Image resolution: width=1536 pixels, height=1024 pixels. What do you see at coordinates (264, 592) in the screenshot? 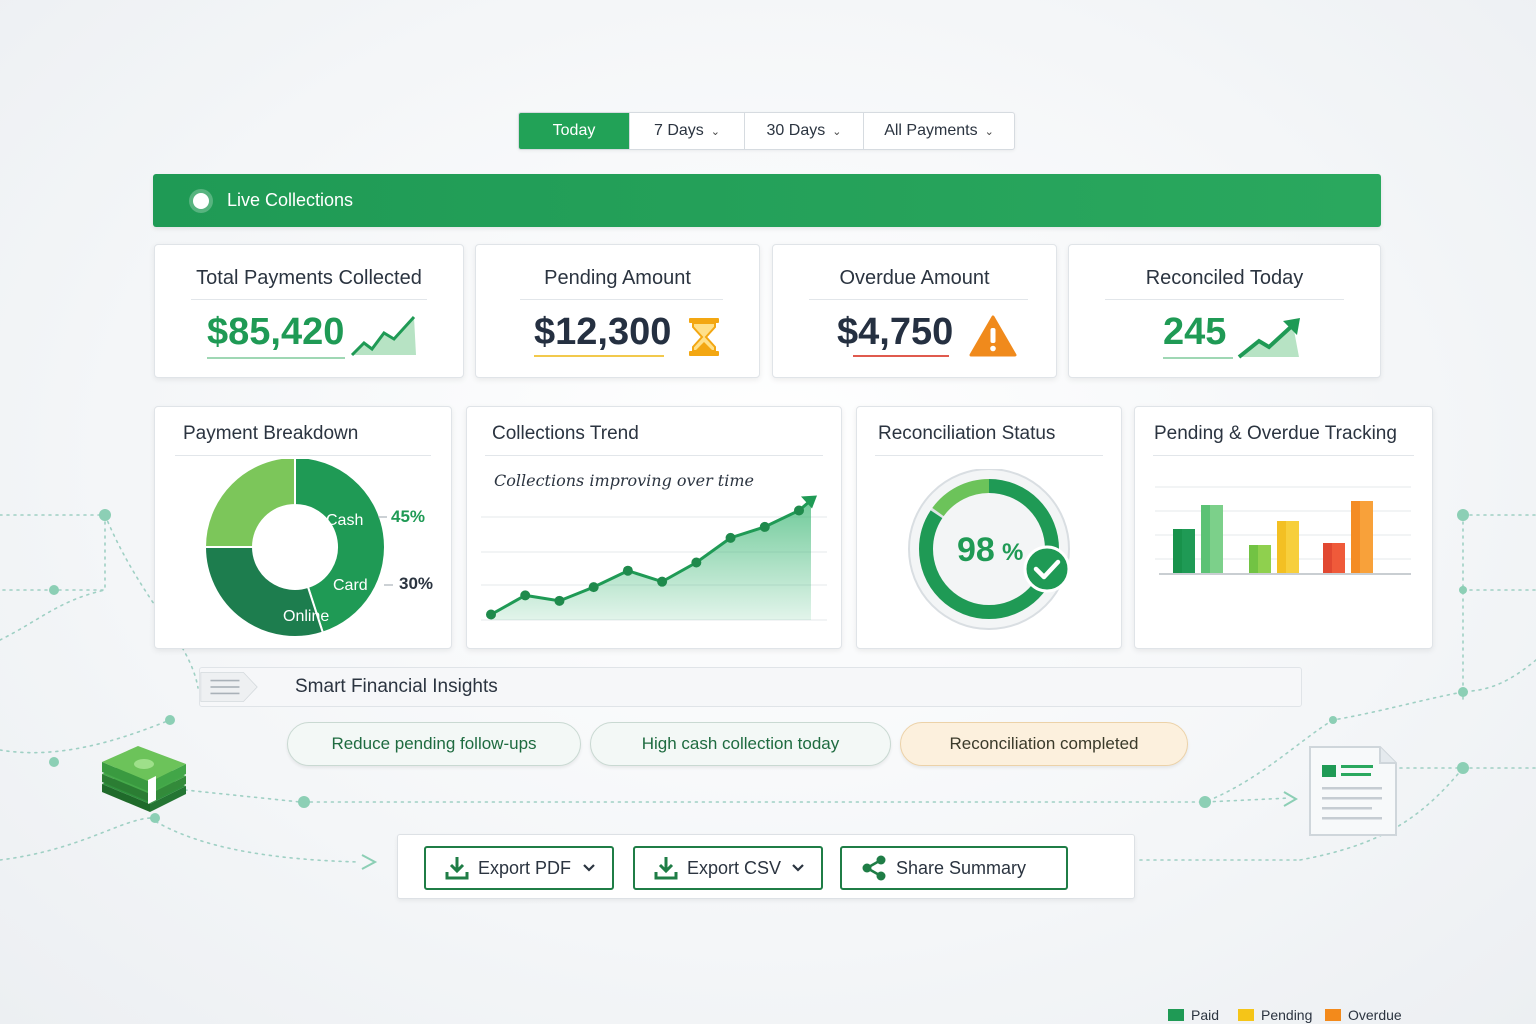
I see `donut-slice-card` at bounding box center [264, 592].